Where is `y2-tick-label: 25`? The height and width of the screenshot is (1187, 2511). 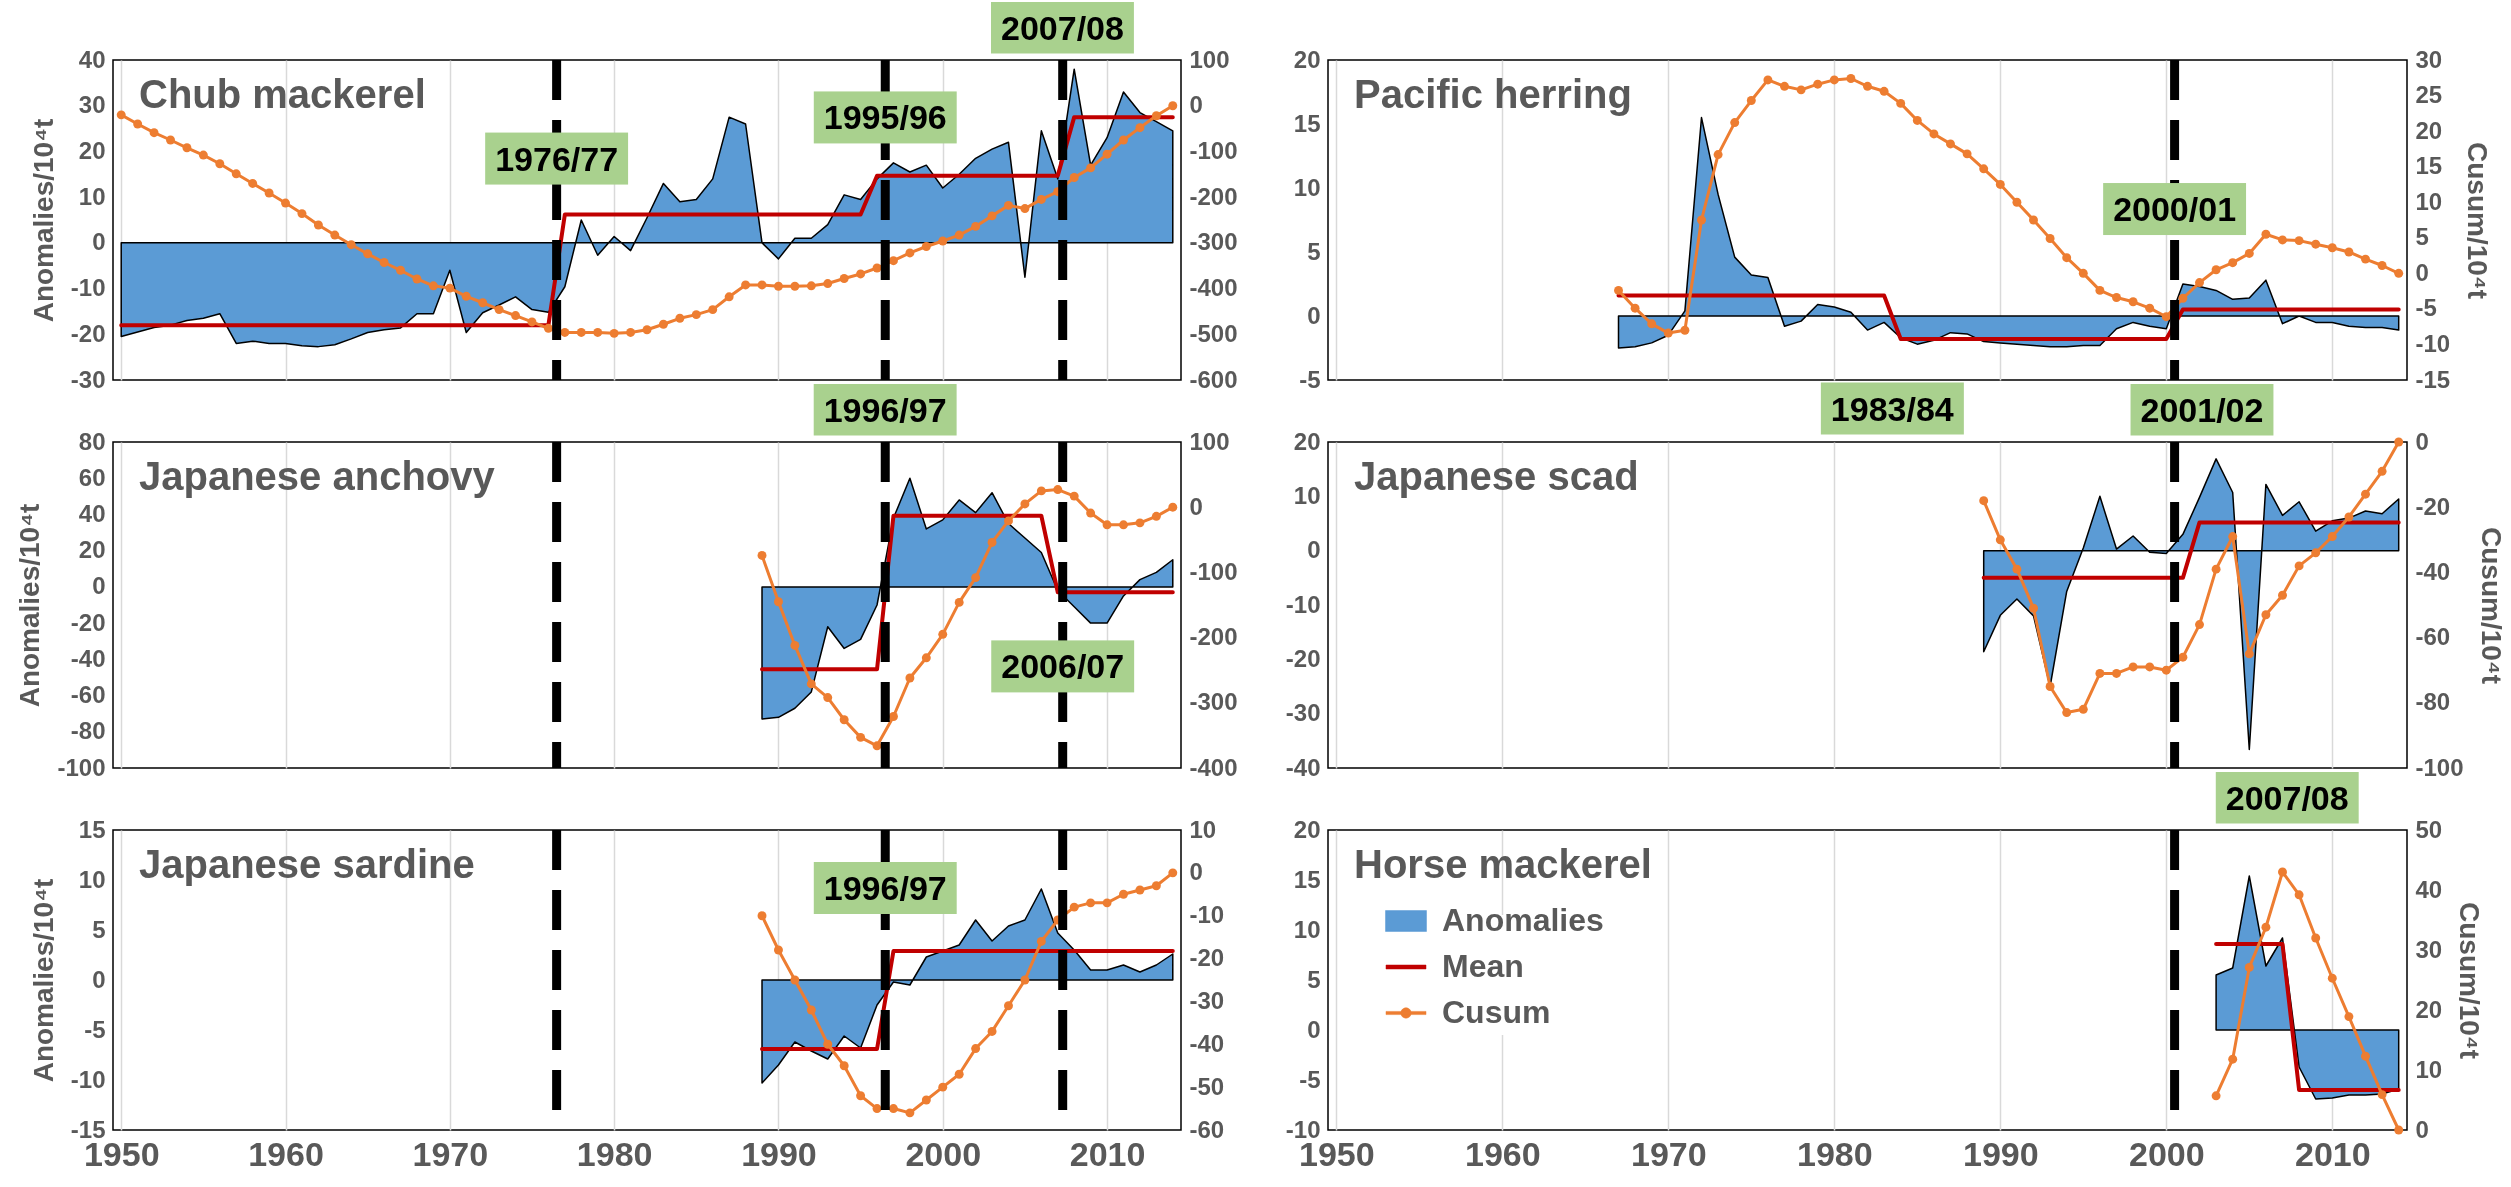
y2-tick-label: 25 is located at coordinates (2429, 95).